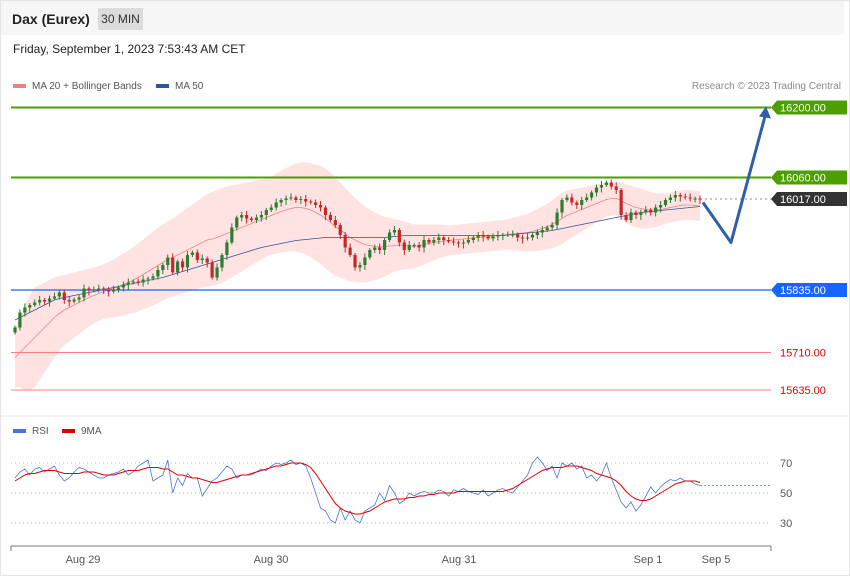 The height and width of the screenshot is (576, 850). I want to click on x-tick-label: Aug 29, so click(83, 560).